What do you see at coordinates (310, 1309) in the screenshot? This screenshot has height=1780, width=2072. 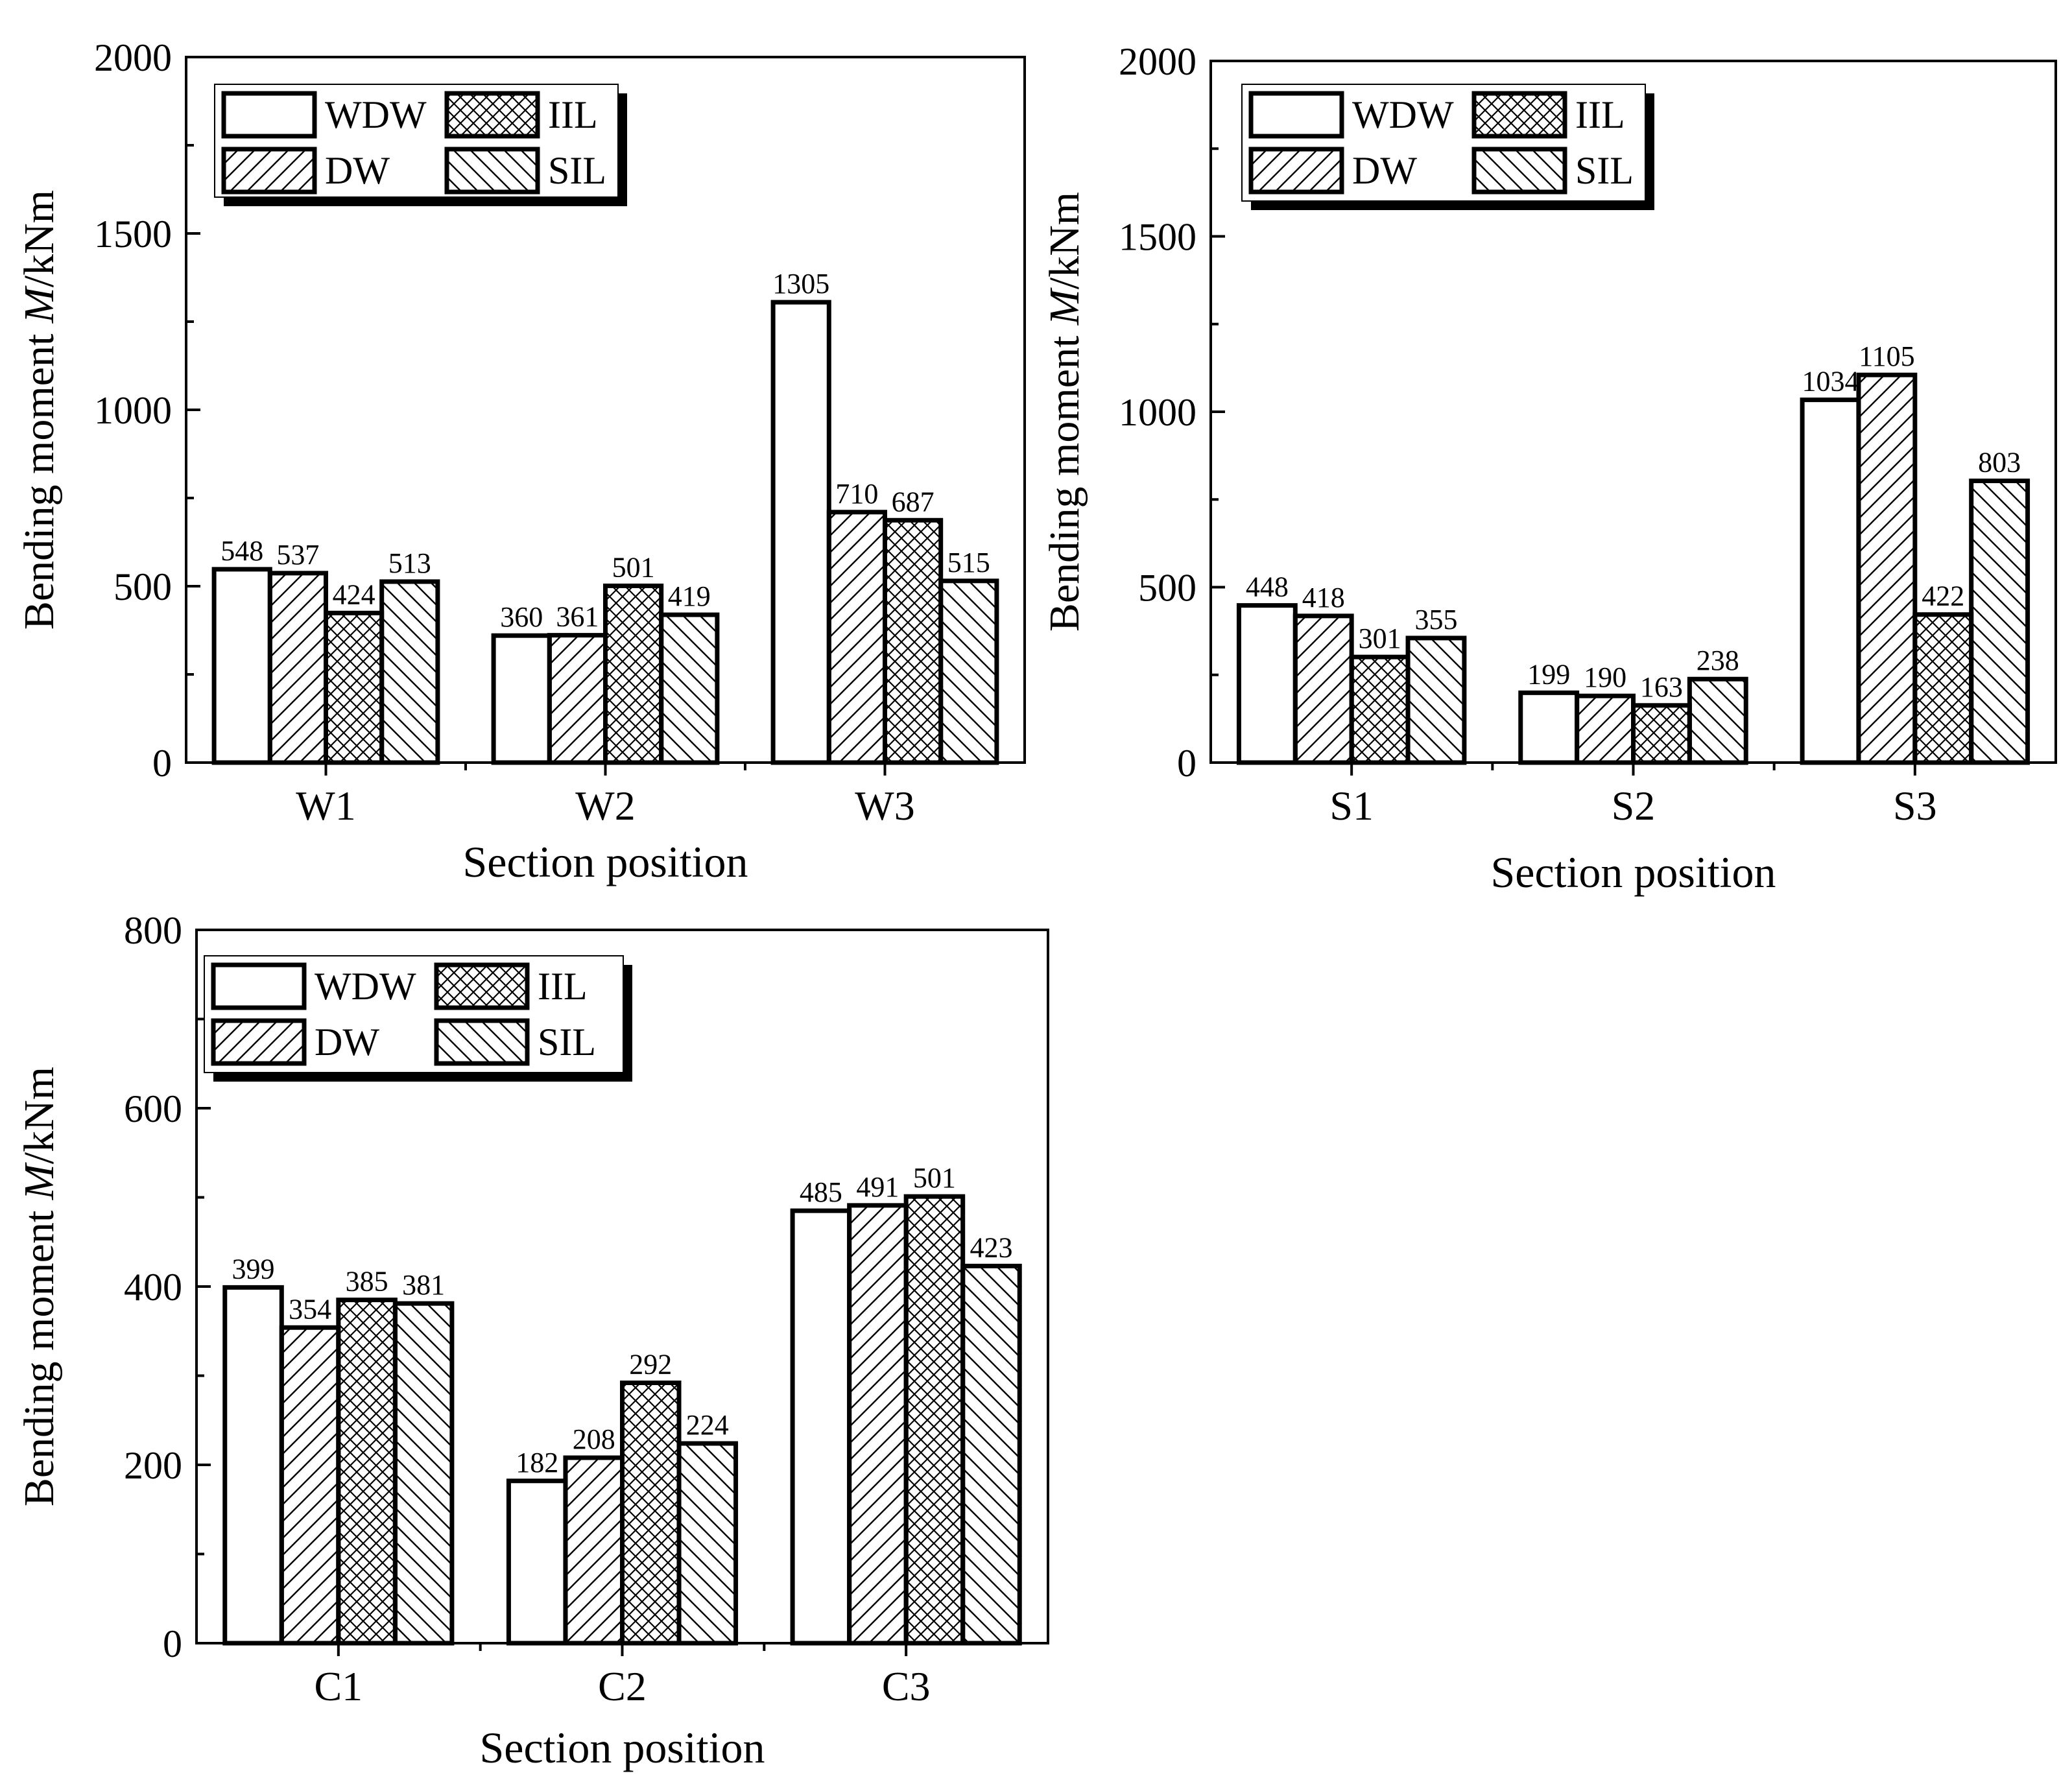 I see `value-label: 354` at bounding box center [310, 1309].